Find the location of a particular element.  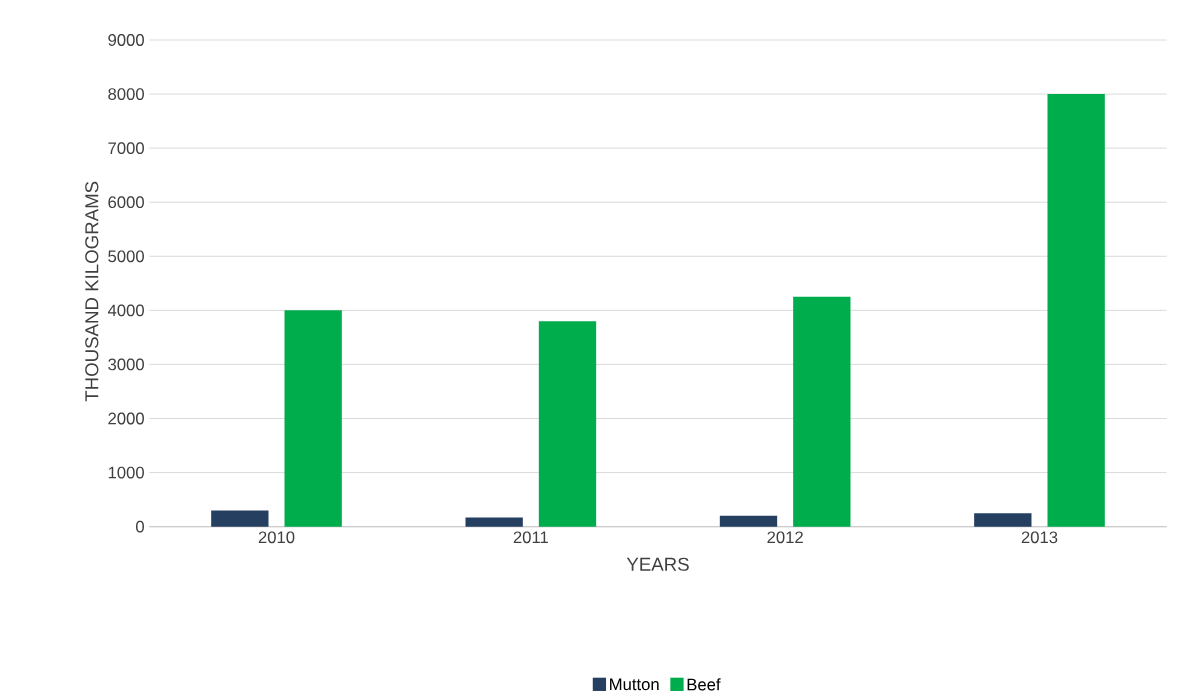

y-tick-label: 9000 is located at coordinates (126, 40).